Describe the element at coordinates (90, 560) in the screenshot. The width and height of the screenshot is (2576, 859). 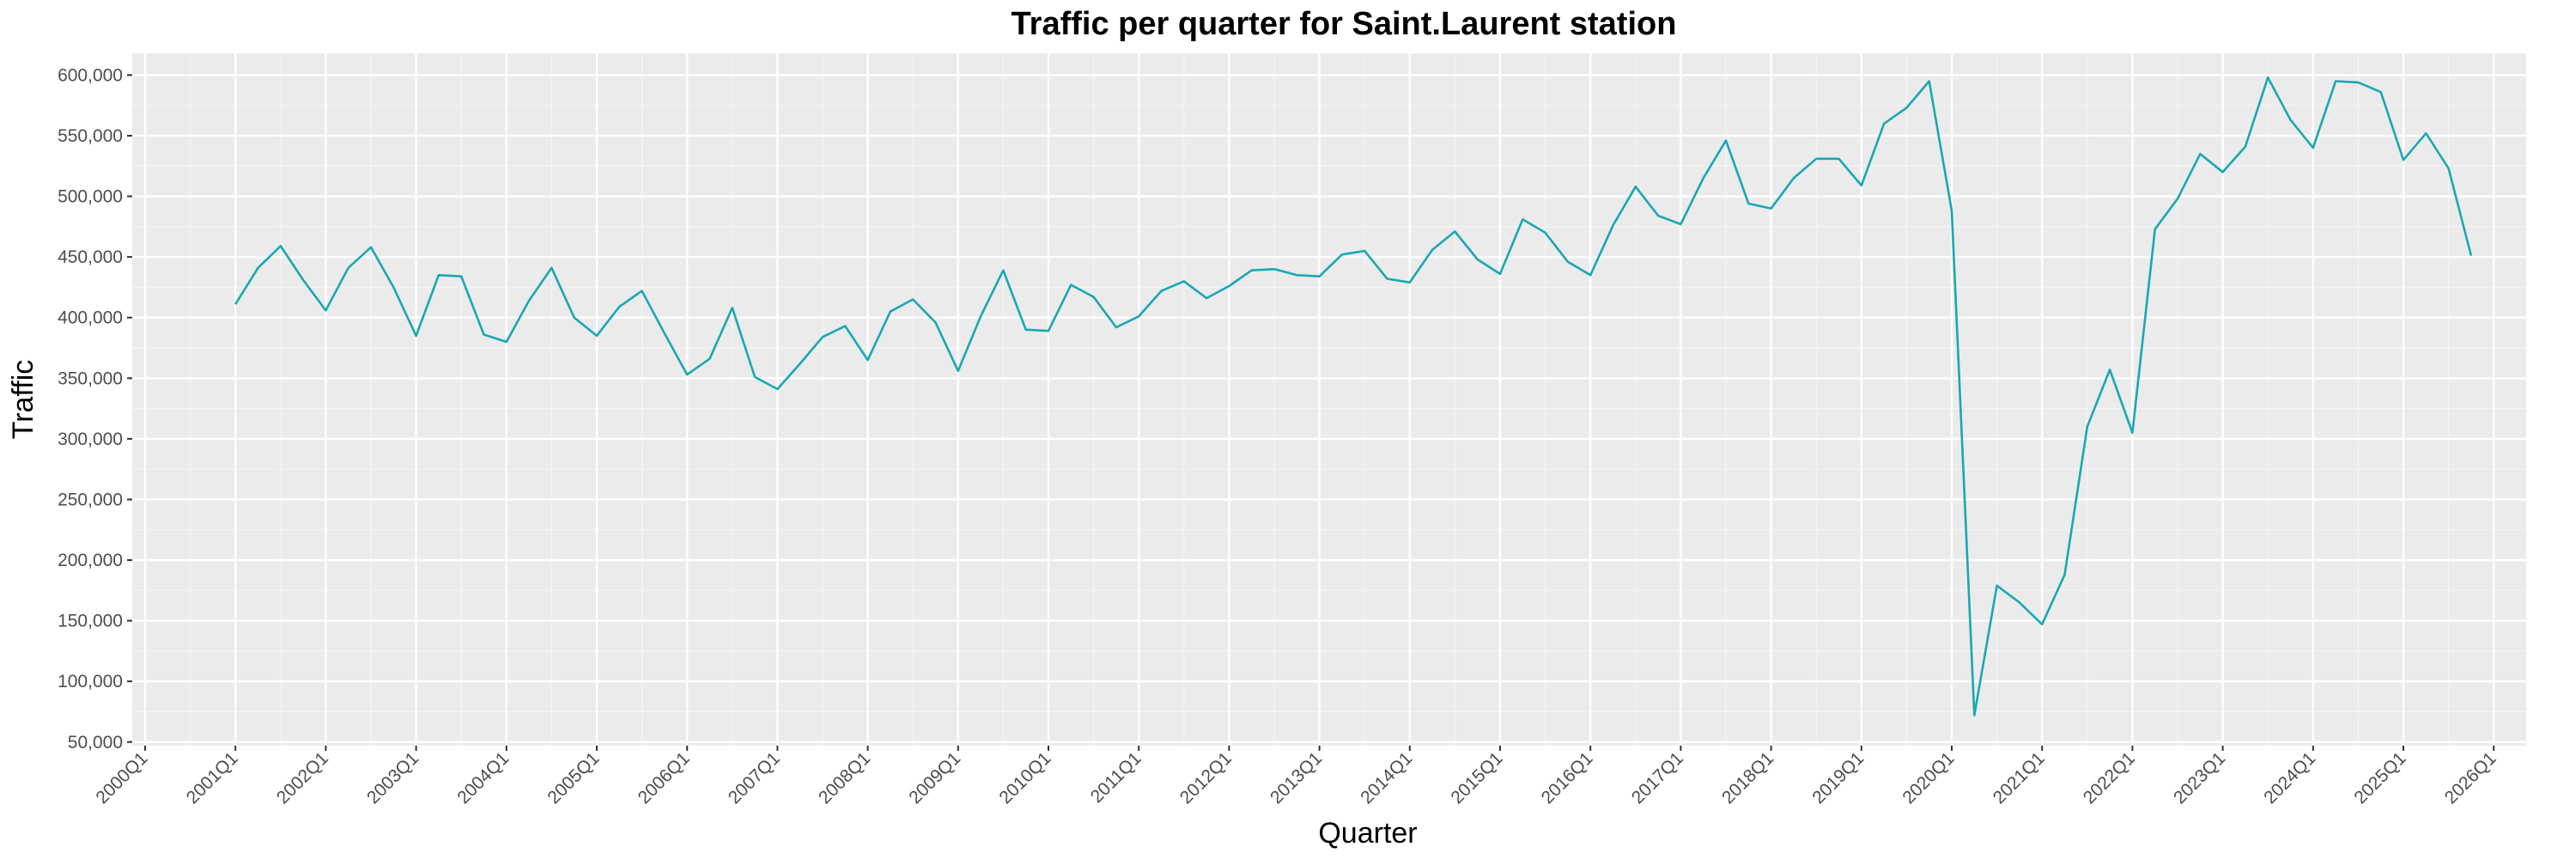
I see `y-tick-label: 200,000` at that location.